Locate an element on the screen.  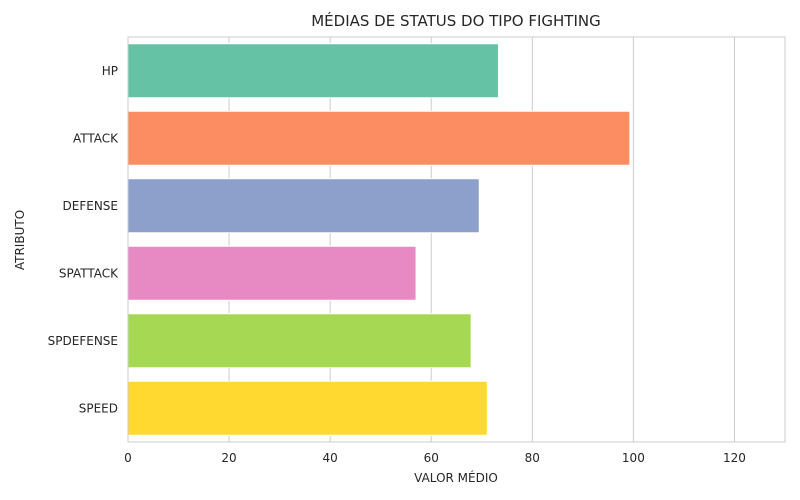
y-tick-label: SPDEFENSE is located at coordinates (83, 341).